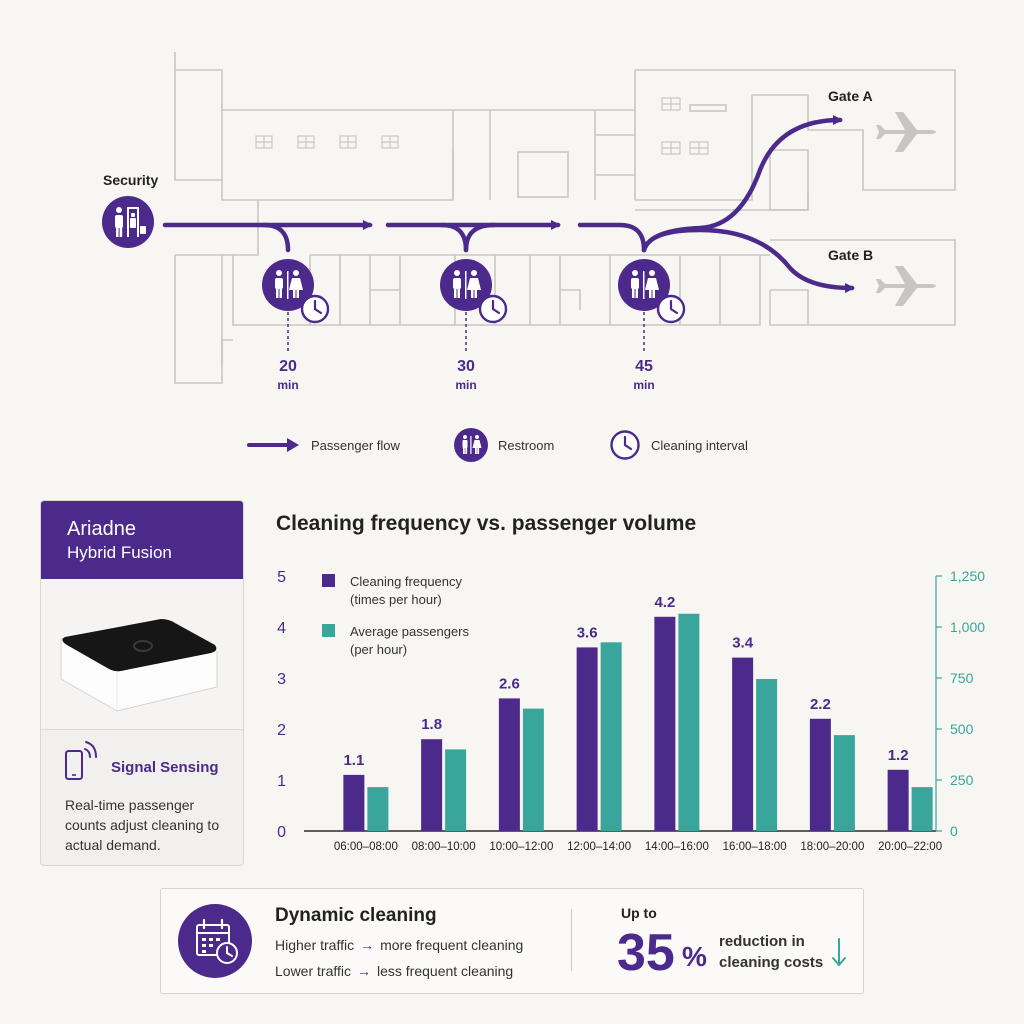 The image size is (1024, 1024). I want to click on summary-divider, so click(571, 940).